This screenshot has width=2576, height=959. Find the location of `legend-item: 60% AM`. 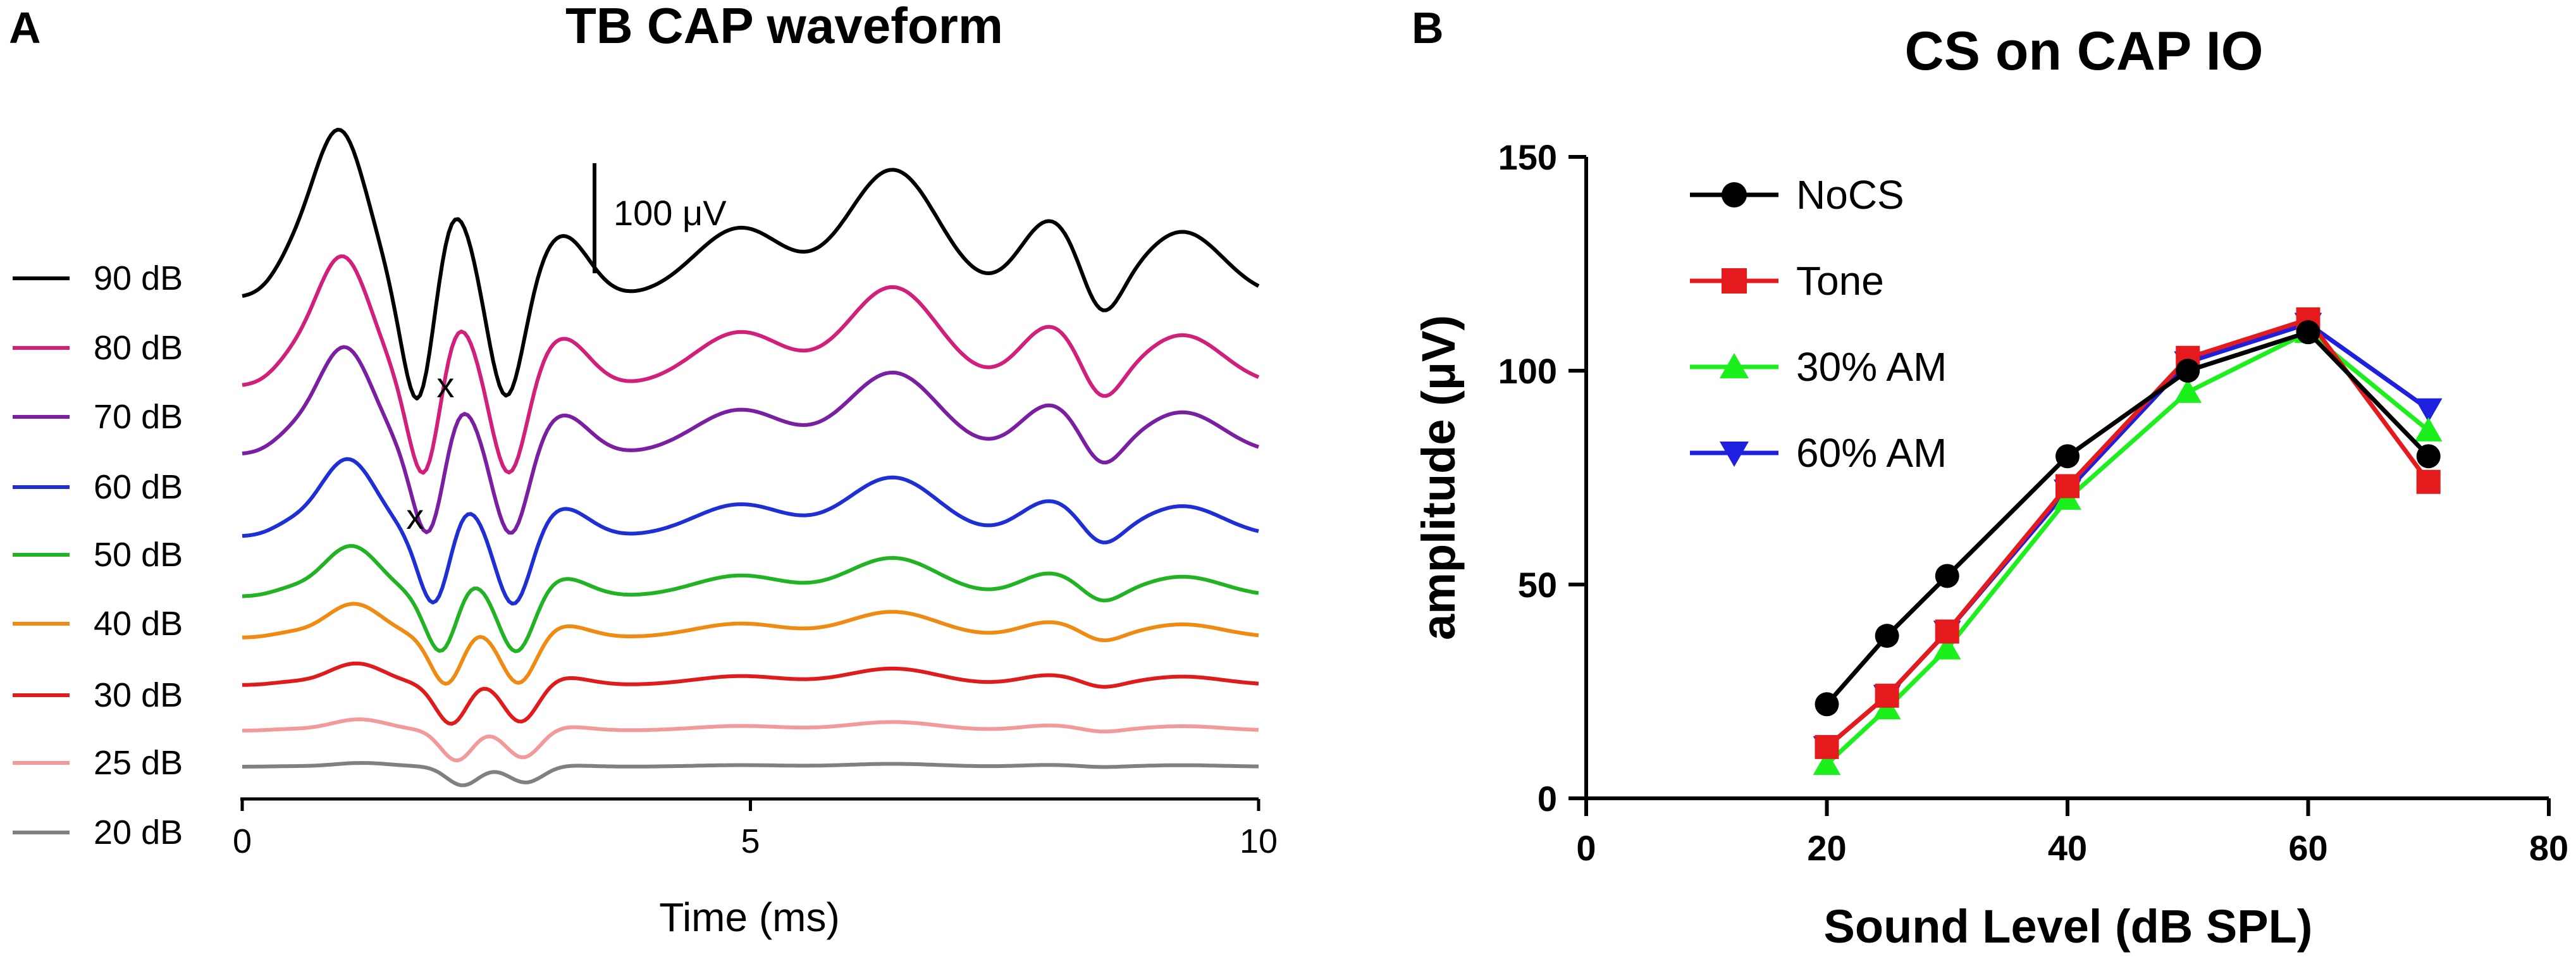

legend-item: 60% AM is located at coordinates (1818, 453).